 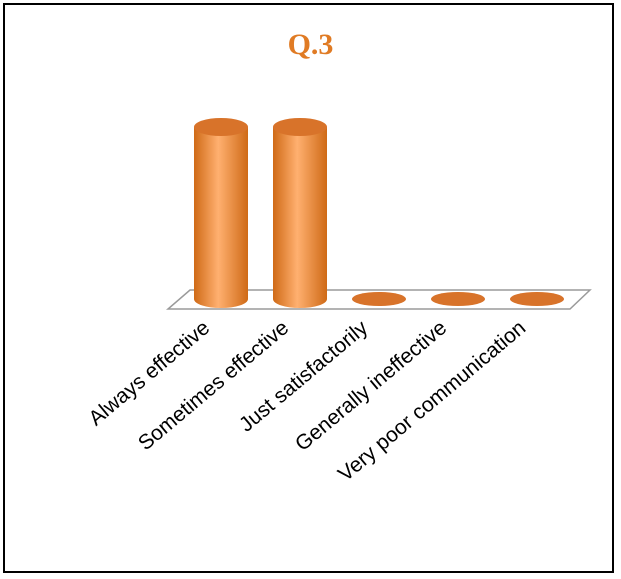 I want to click on tick-label-2: Just satisfactorily, so click(x=304, y=376).